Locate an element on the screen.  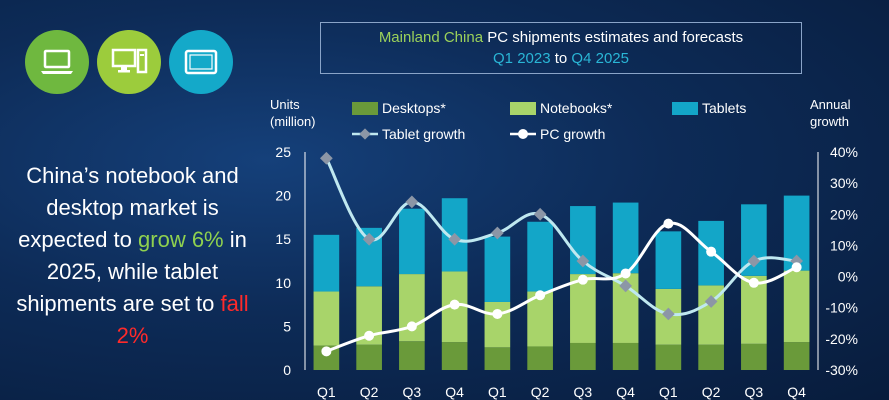
y-tick-label-right: -30% is located at coordinates (841, 370).